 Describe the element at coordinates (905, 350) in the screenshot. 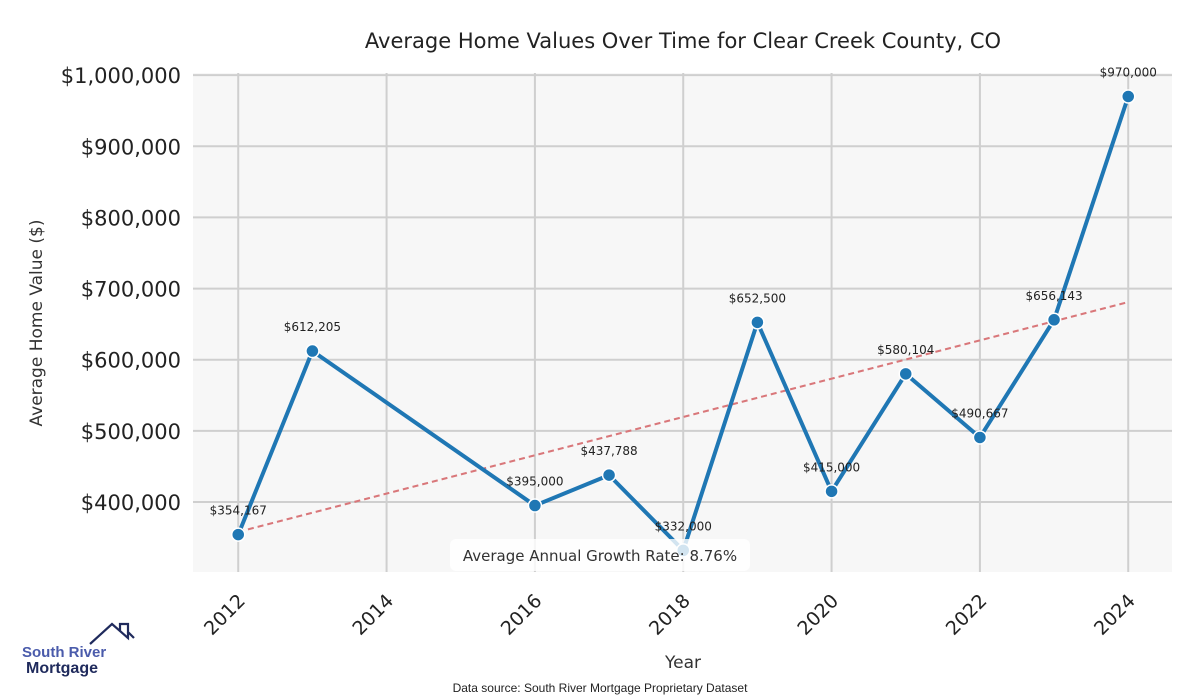

I see `data-label: $580,104` at that location.